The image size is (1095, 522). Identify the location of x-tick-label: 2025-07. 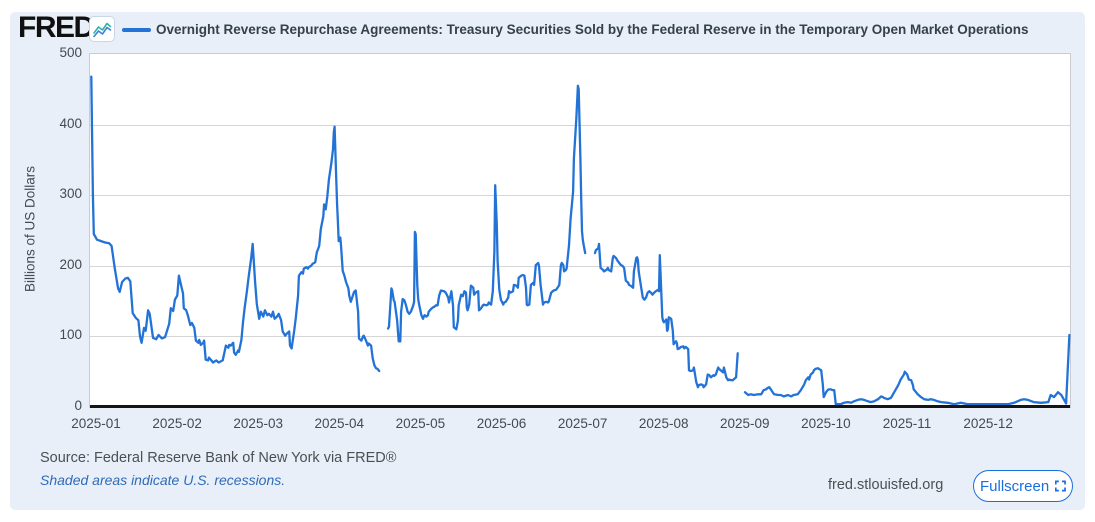
(582, 423).